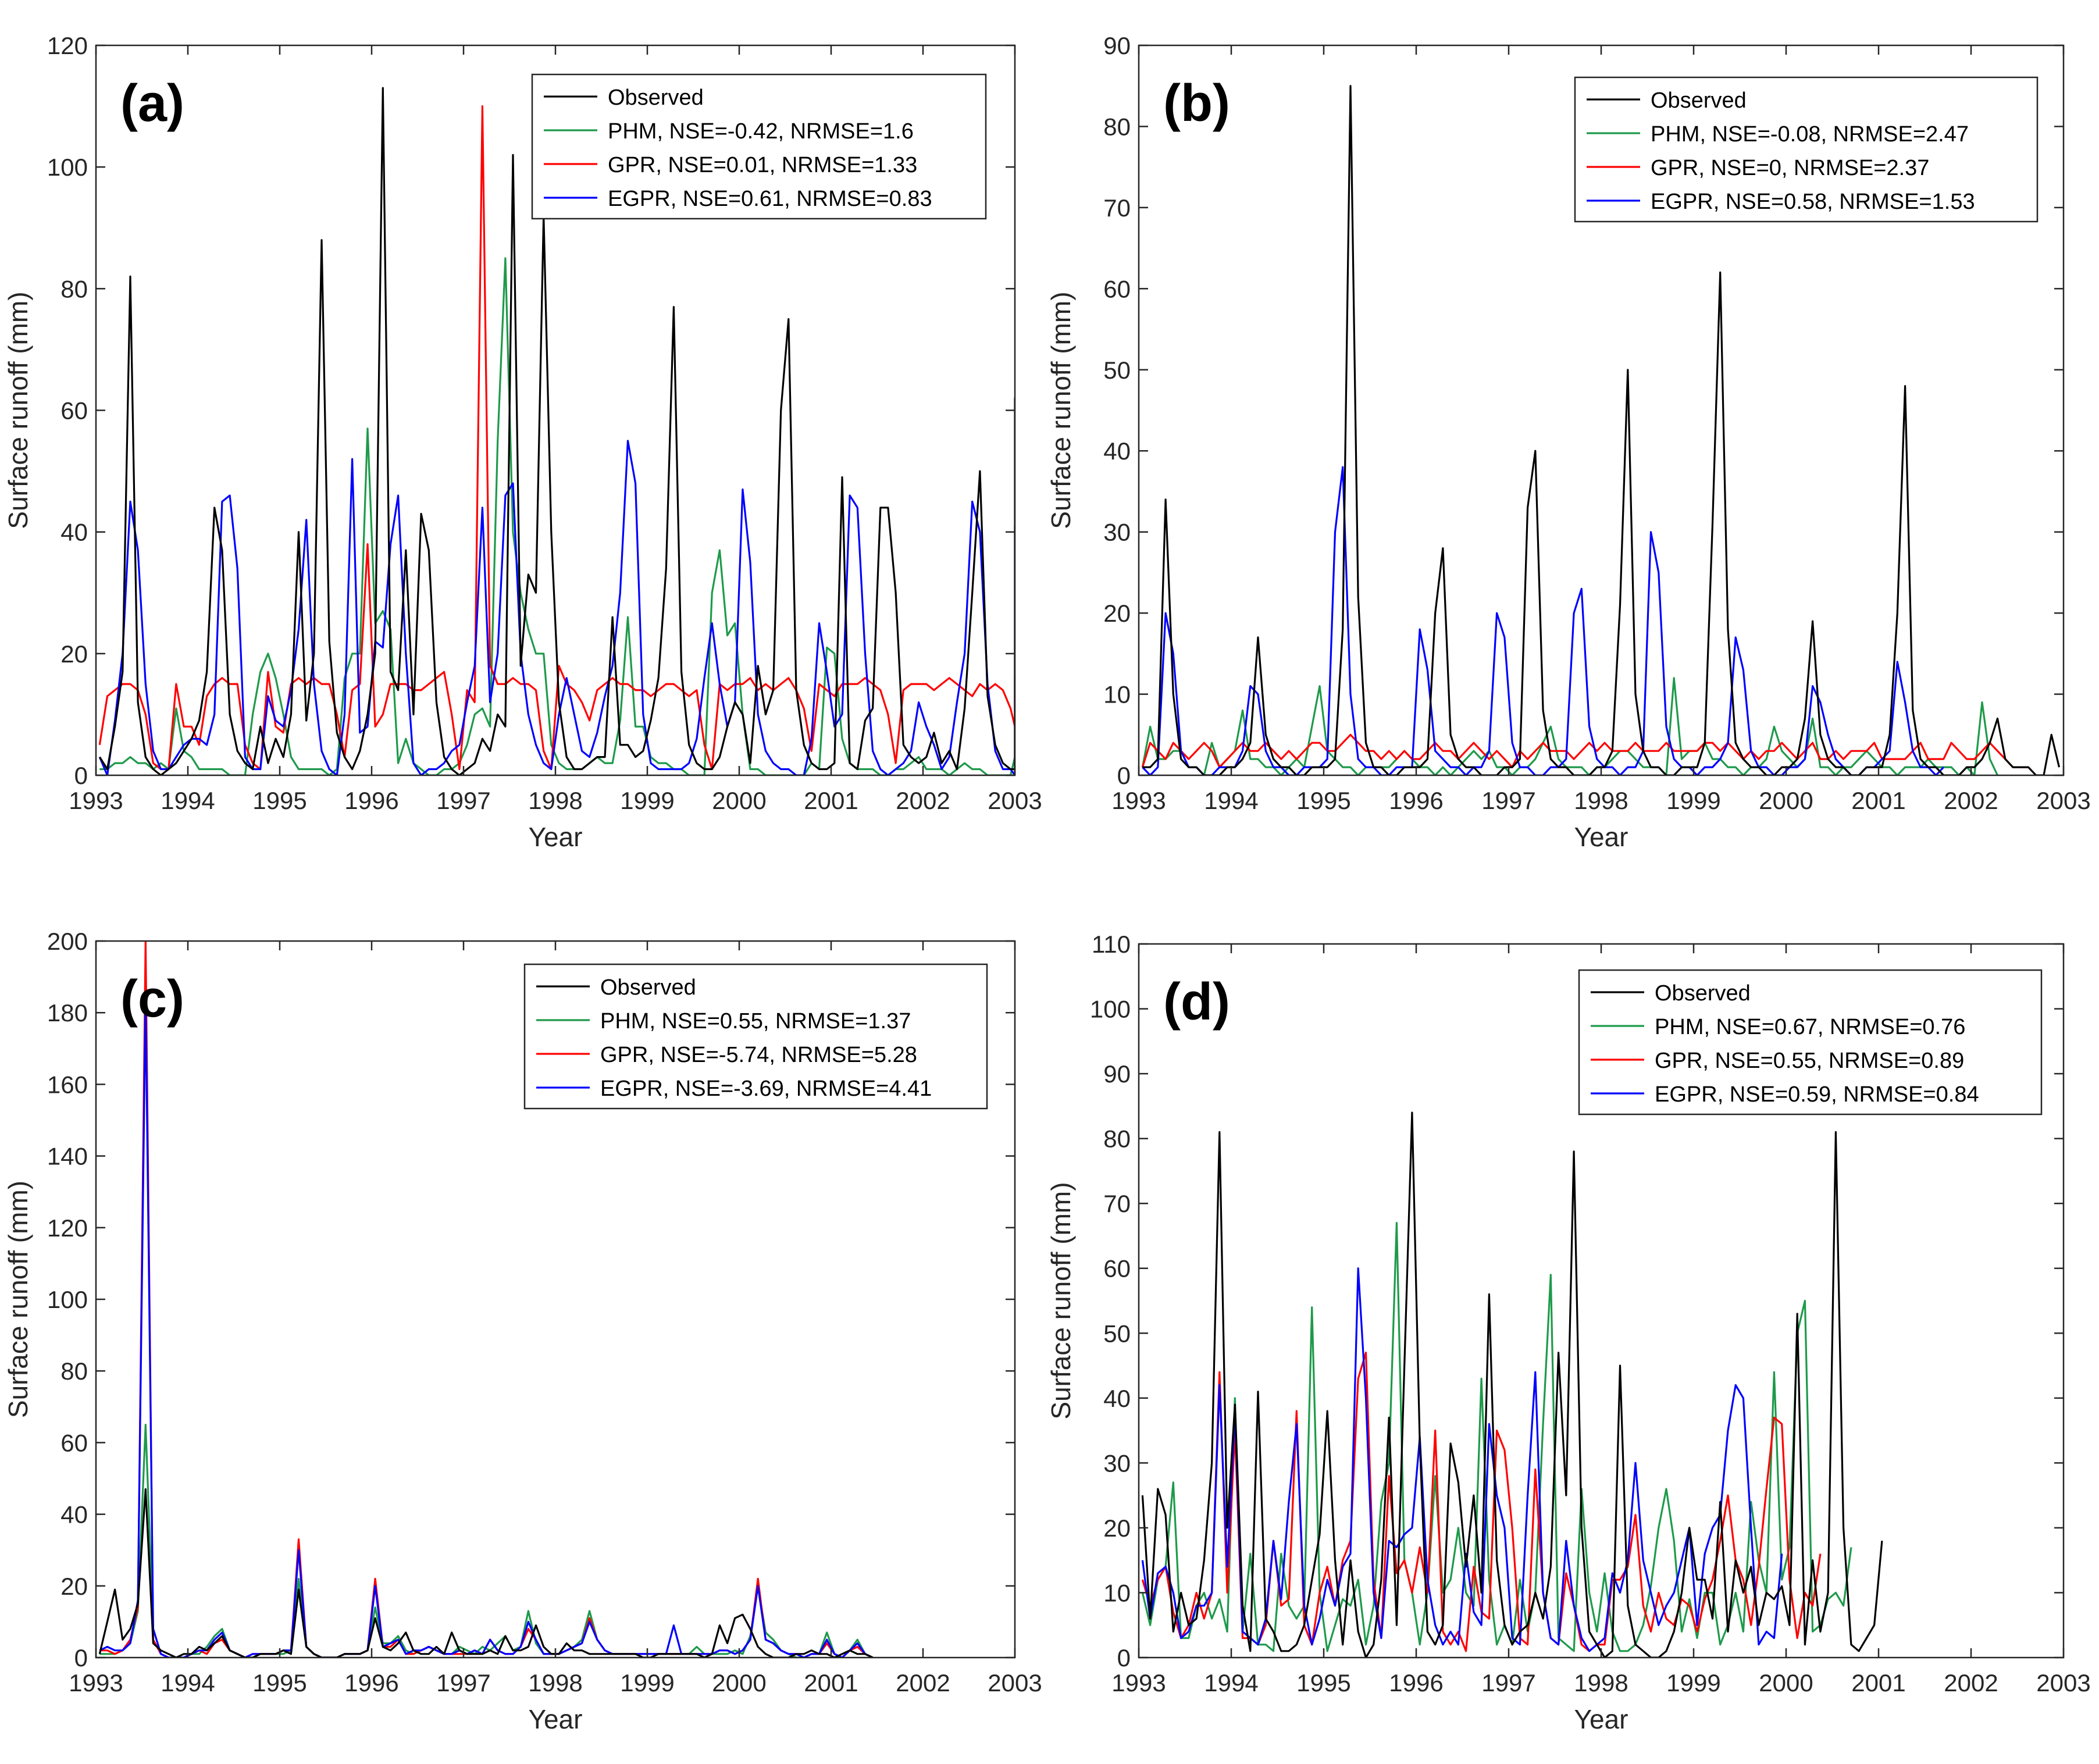  Describe the element at coordinates (152, 999) in the screenshot. I see `panel-label: (c)` at that location.